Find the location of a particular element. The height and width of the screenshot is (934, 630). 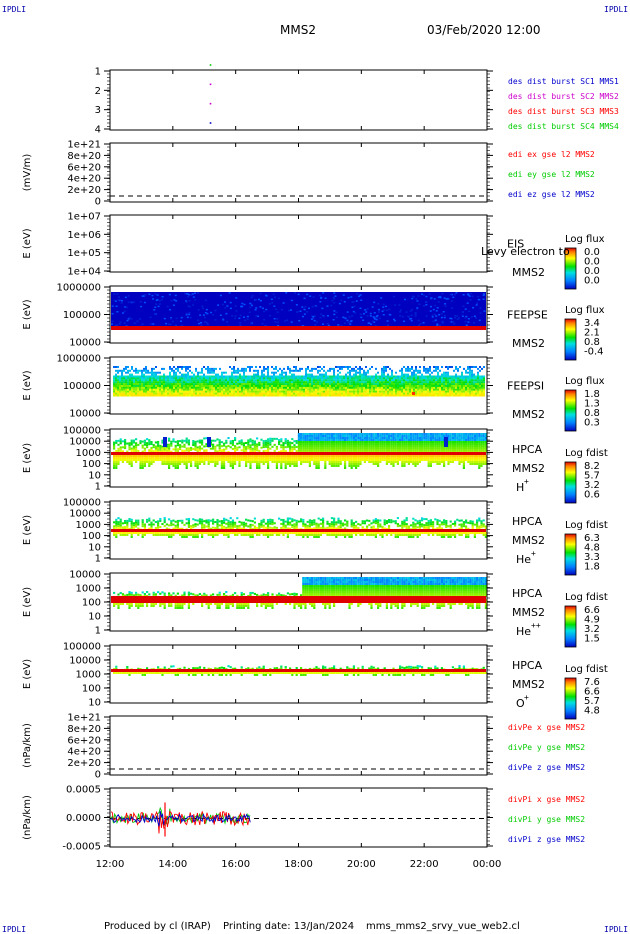

colorbar-title: Log flux is located at coordinates (585, 381).